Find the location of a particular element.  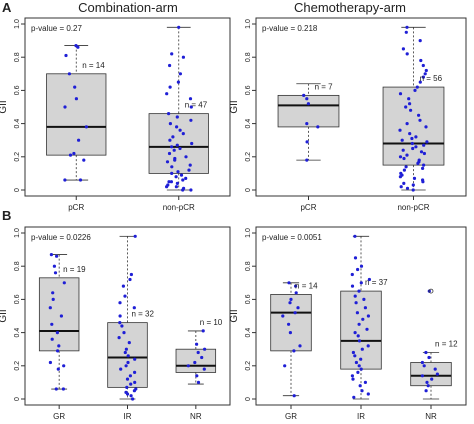

column-title-chemotherapy: Chemotherapy-arm is located at coordinates (350, 7).